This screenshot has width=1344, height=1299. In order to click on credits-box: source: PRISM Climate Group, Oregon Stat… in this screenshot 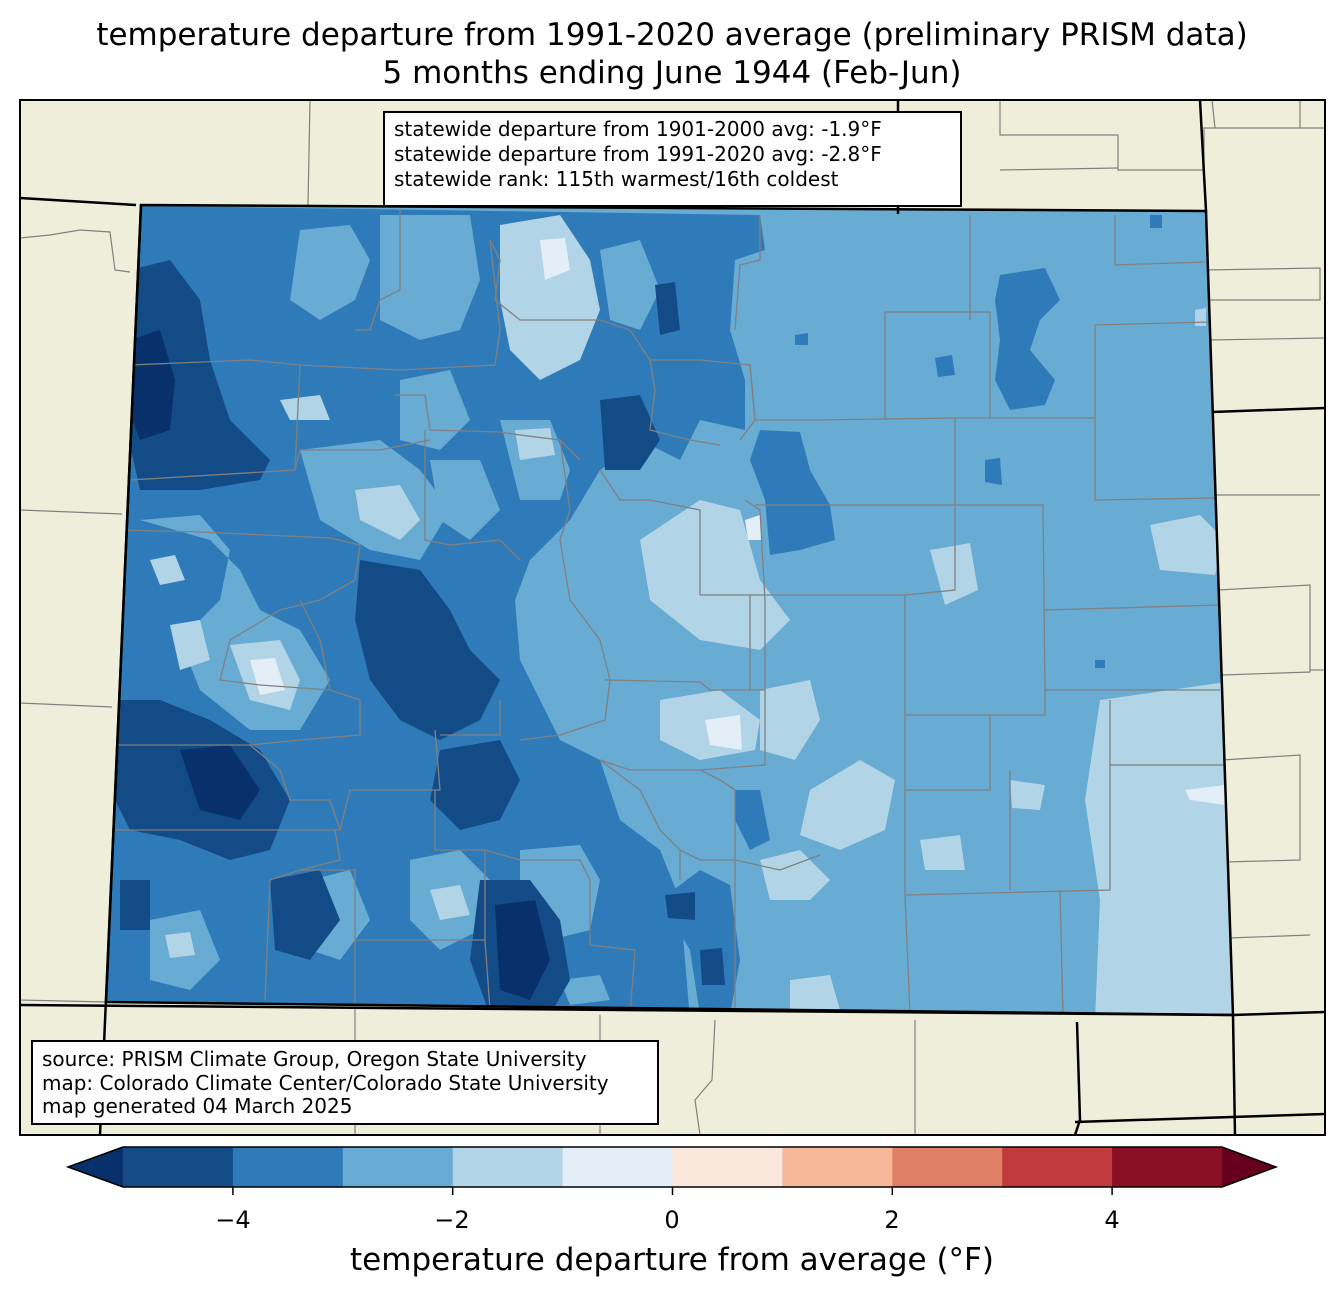, I will do `click(345, 1082)`.